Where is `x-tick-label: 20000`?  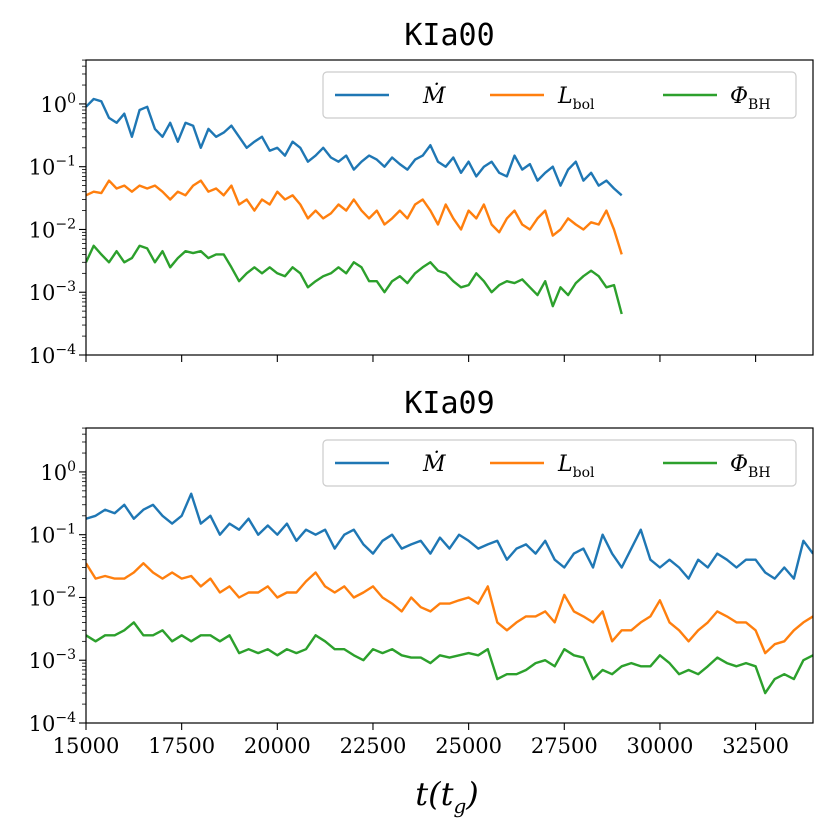 x-tick-label: 20000 is located at coordinates (277, 746).